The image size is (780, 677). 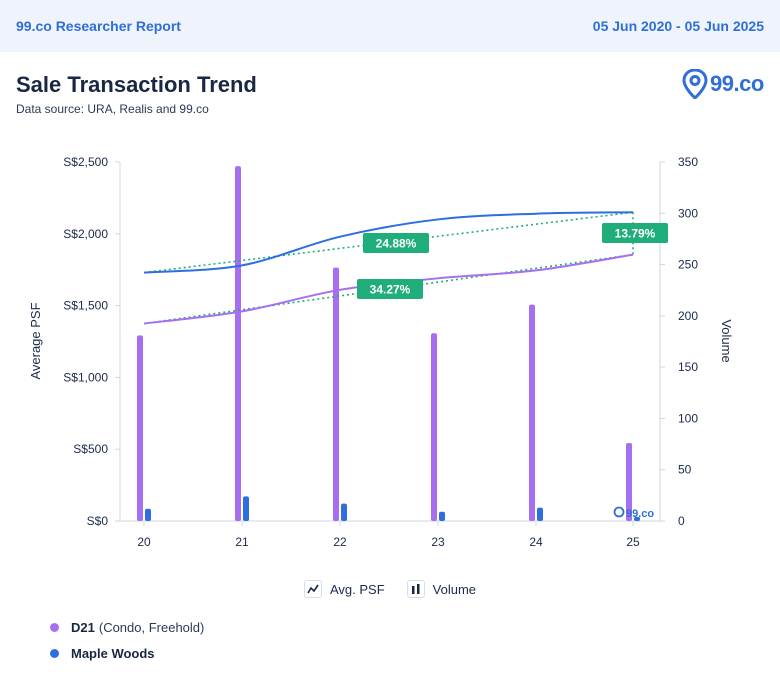 What do you see at coordinates (536, 542) in the screenshot?
I see `x-tick-label: 24` at bounding box center [536, 542].